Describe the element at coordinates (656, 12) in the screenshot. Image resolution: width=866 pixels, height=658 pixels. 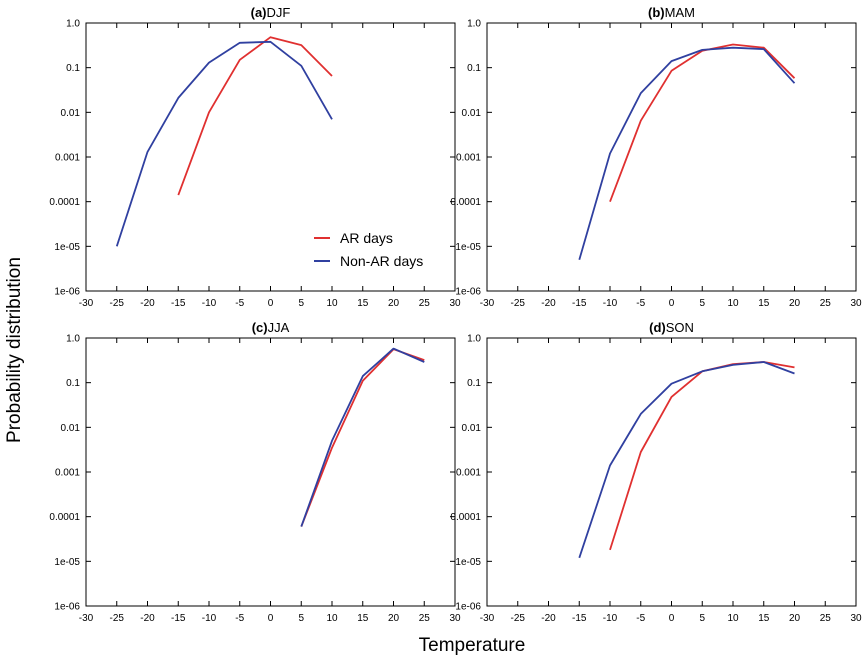
I see `panel-label: (b)` at that location.